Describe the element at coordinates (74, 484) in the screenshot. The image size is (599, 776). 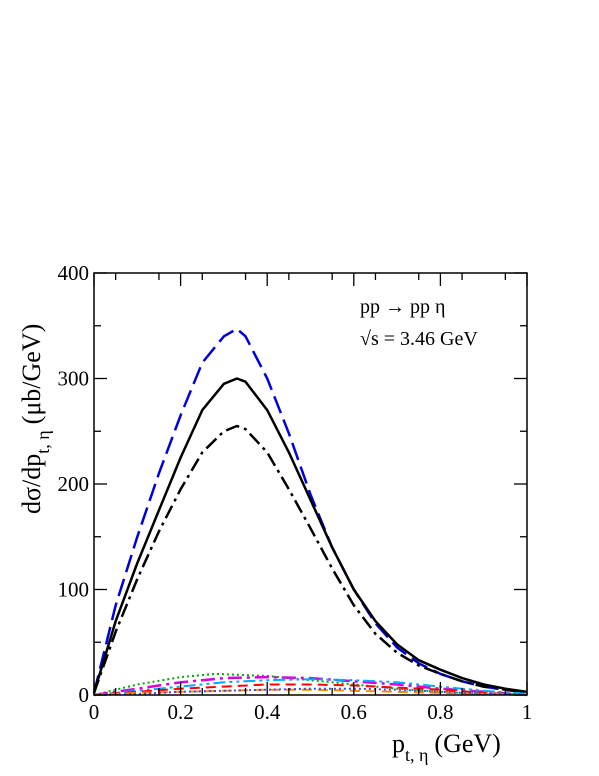
I see `y-tick-label: 200` at that location.